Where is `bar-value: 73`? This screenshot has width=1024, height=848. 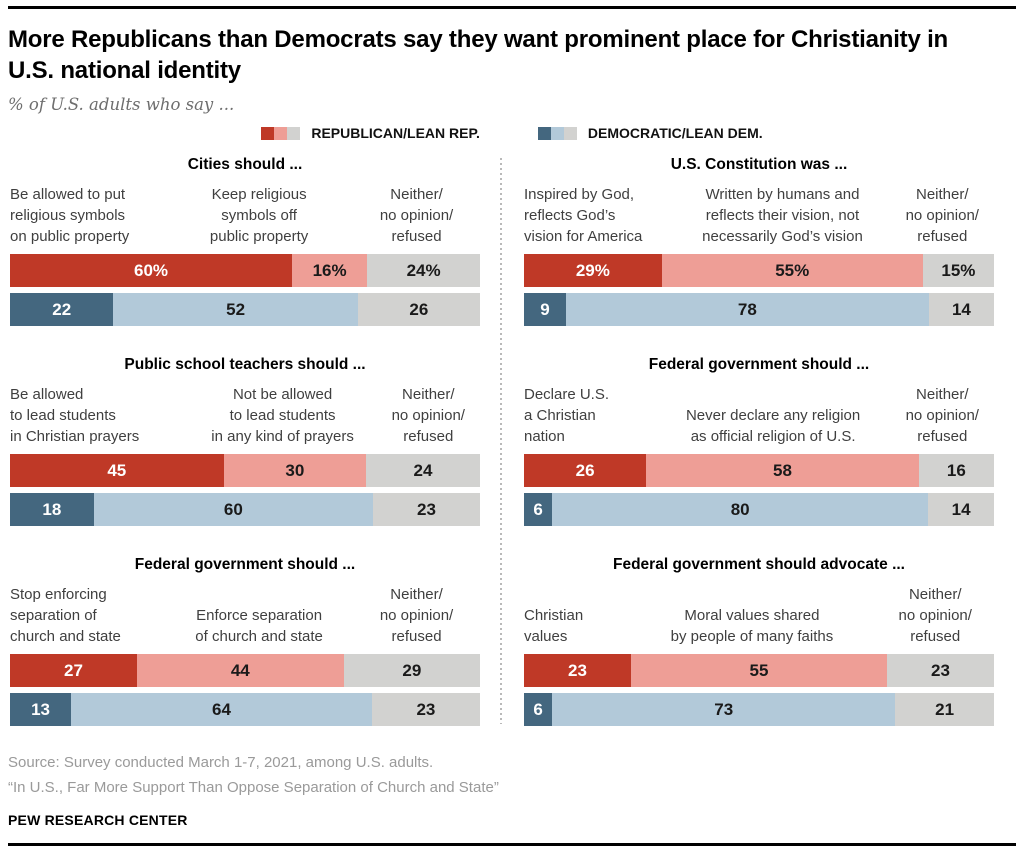
bar-value: 73 is located at coordinates (724, 709).